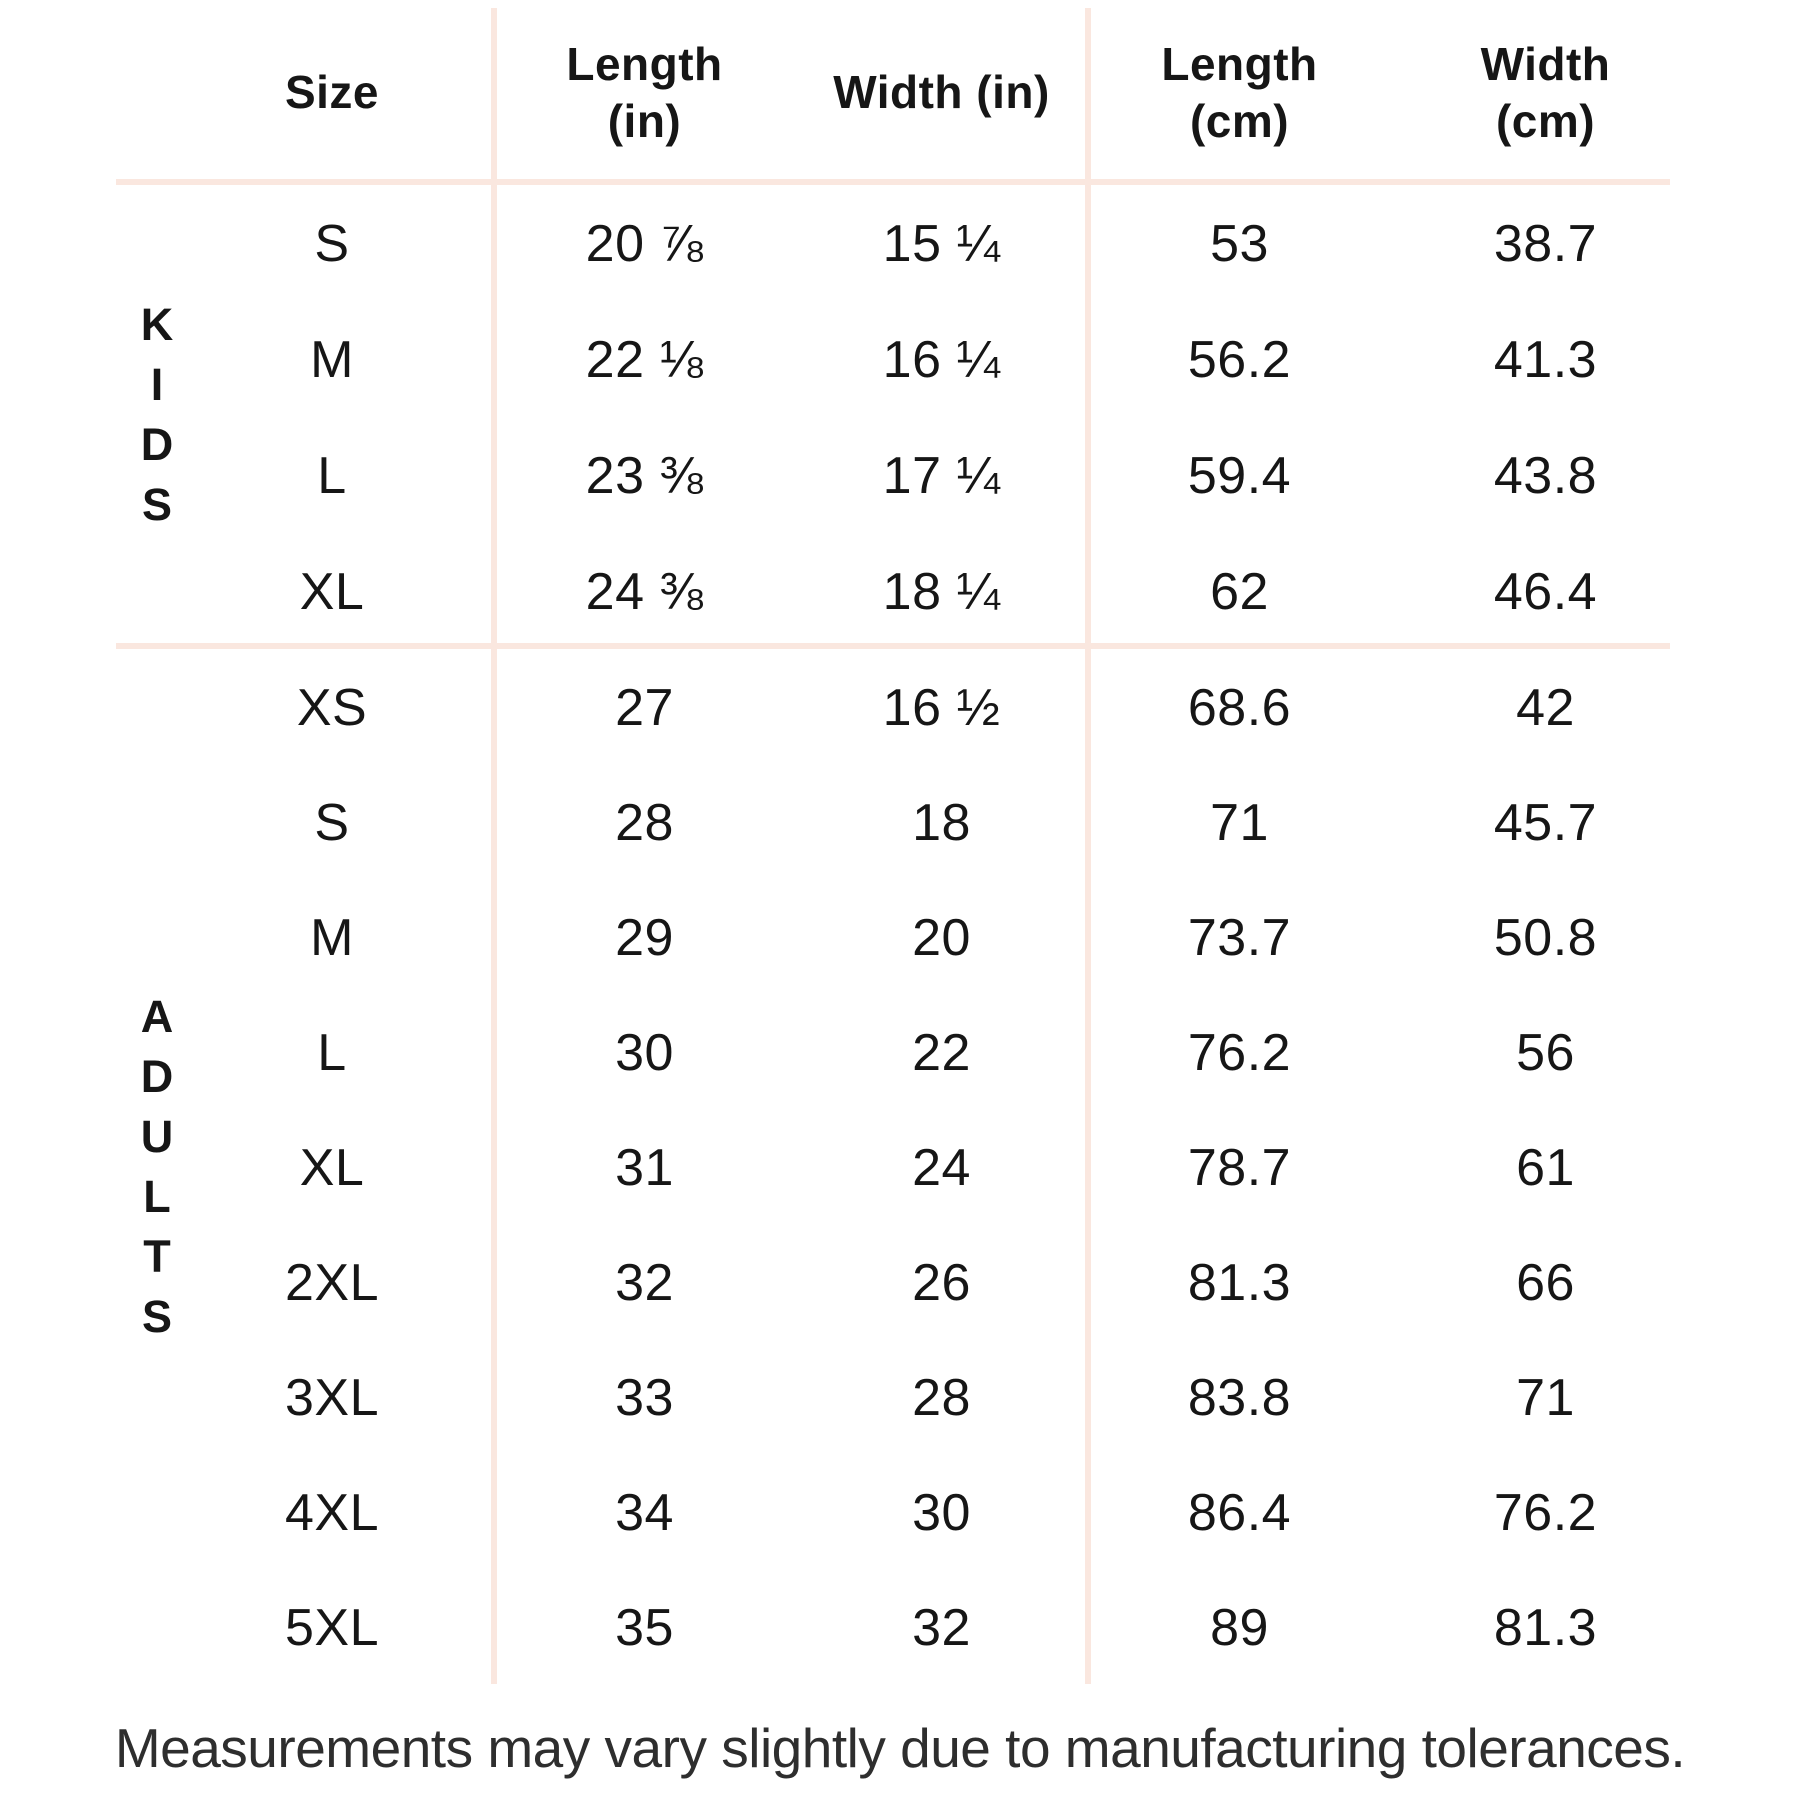 This screenshot has width=1800, height=1800. I want to click on size-cell: XS, so click(332, 707).